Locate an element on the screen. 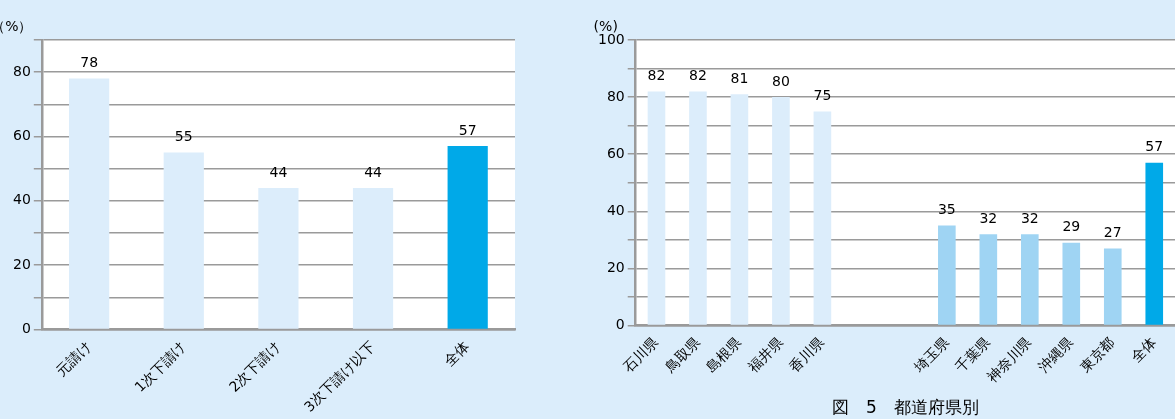 This screenshot has height=419, width=1175. x-tick-label: 香川県 is located at coordinates (807, 354).